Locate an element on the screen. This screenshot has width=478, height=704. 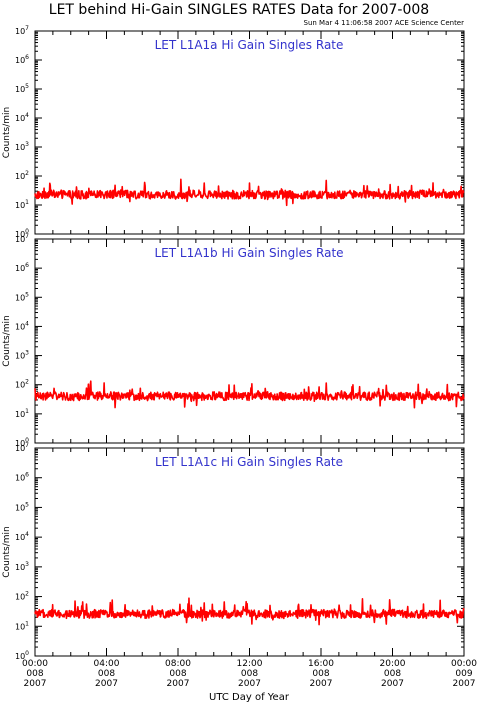
panel-title: LET L1A1b Hi Gain Singles Rate is located at coordinates (248, 253).